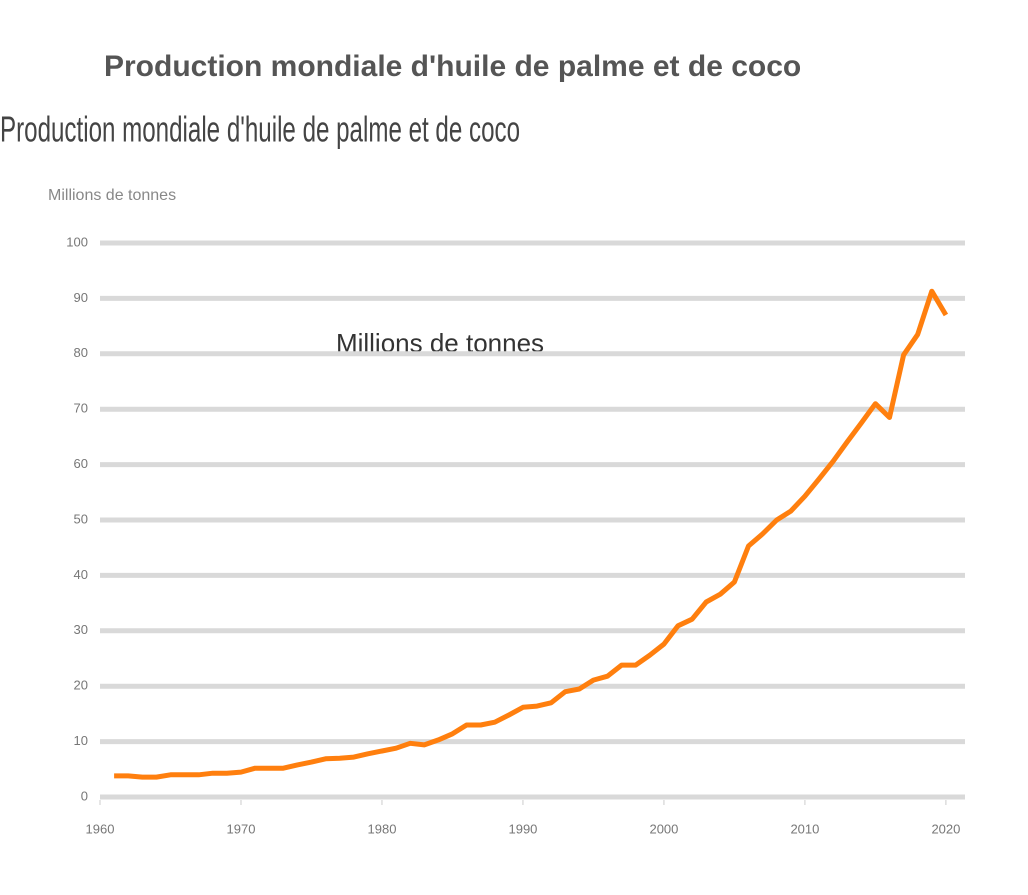 The image size is (1028, 895). I want to click on y-tick-label: 40, so click(81, 574).